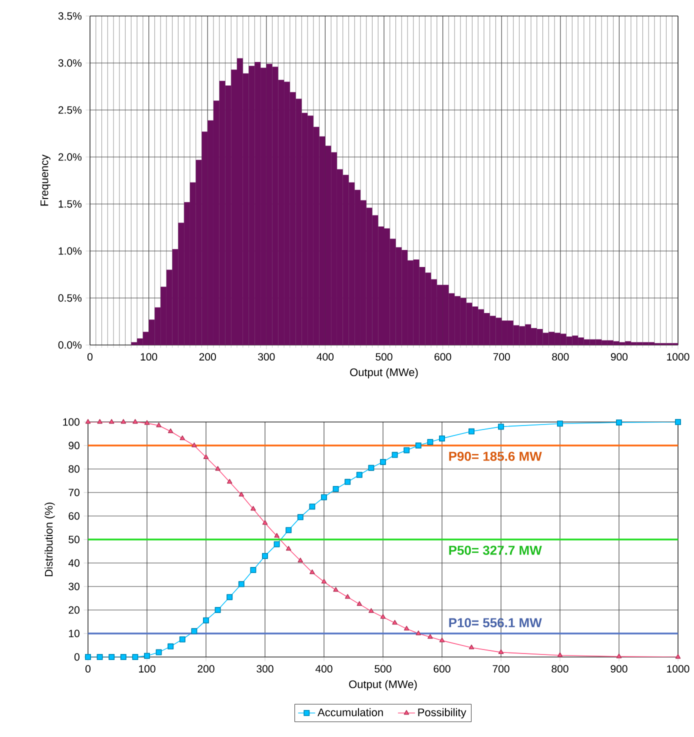 Image resolution: width=694 pixels, height=737 pixels. I want to click on y-tick-label: 2.5%, so click(70, 110).